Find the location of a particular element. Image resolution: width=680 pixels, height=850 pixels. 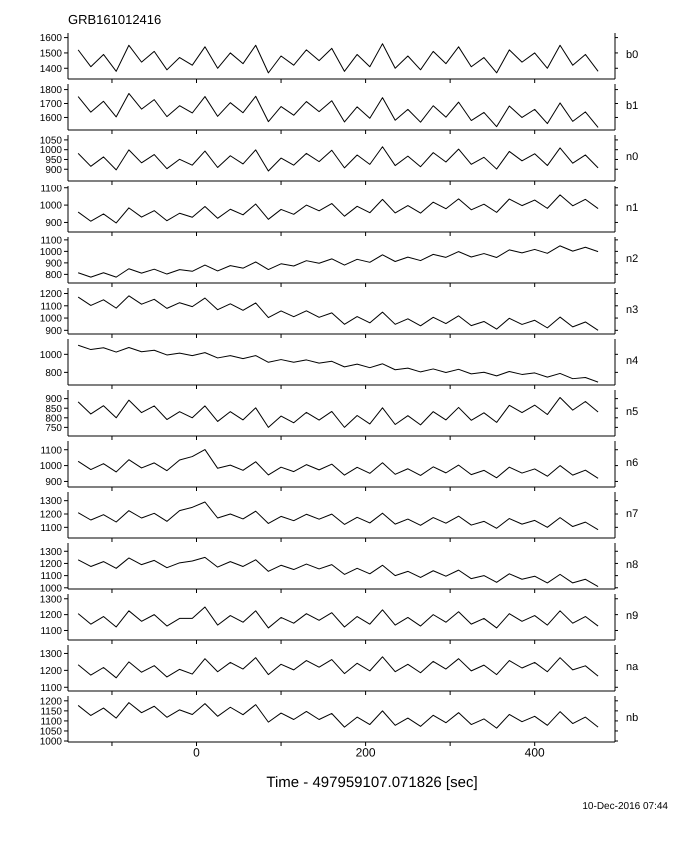

legend-label: n2 is located at coordinates (632, 259).